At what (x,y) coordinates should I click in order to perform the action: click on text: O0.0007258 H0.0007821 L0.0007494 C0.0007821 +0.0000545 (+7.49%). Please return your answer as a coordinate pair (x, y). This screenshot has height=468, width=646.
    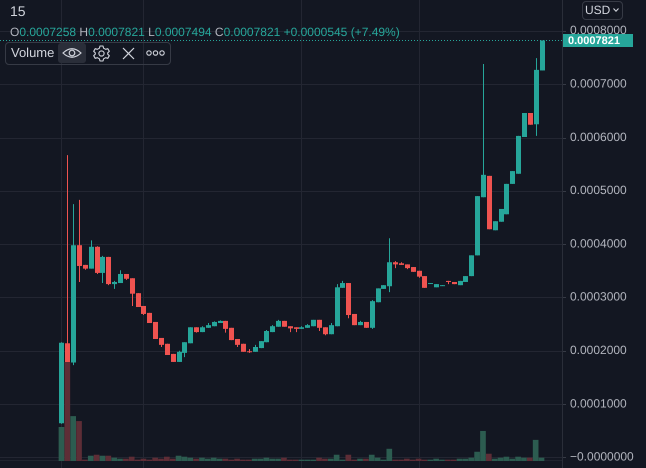
    Looking at the image, I should click on (205, 32).